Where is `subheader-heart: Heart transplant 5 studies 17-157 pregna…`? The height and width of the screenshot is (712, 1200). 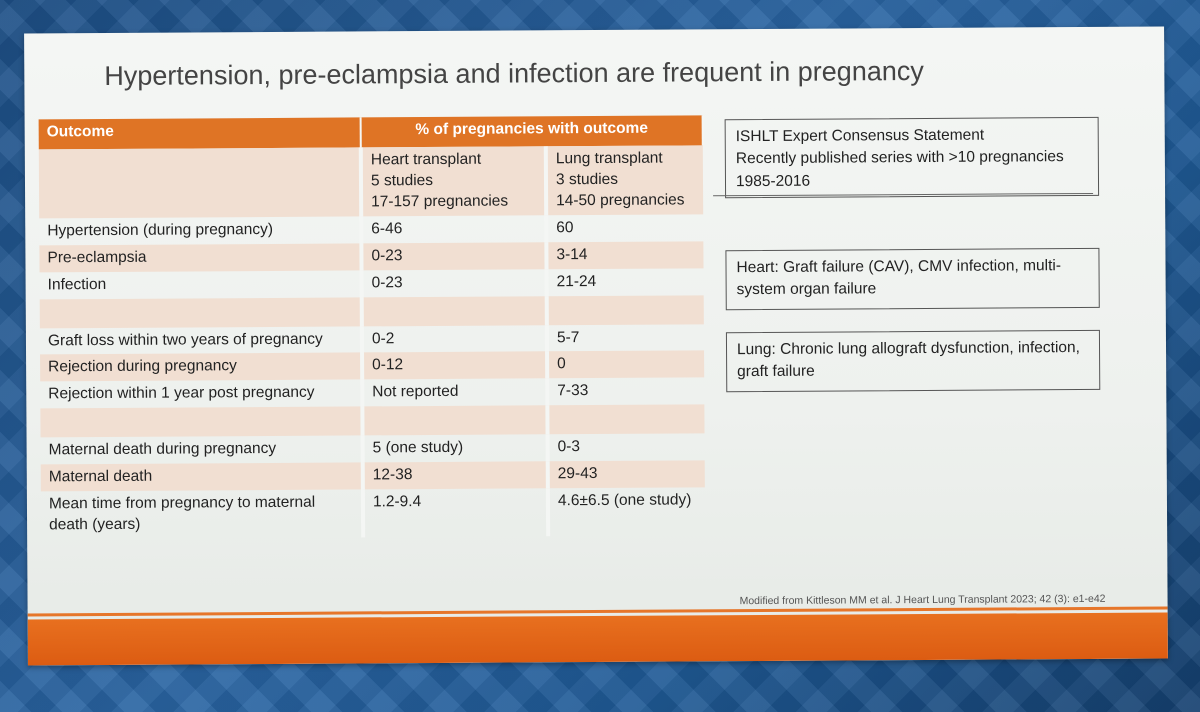
subheader-heart: Heart transplant 5 studies 17-157 pregna… is located at coordinates (453, 181).